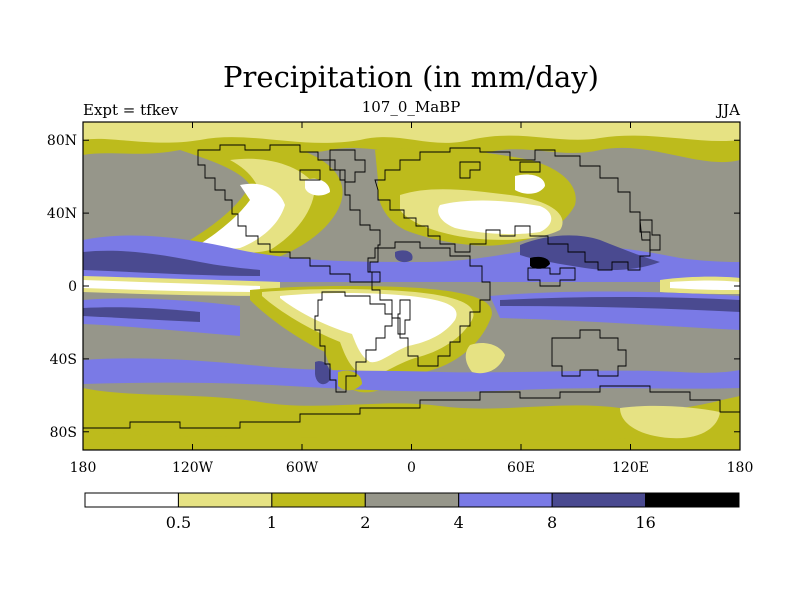  I want to click on colorbar-label: 2, so click(365, 522).